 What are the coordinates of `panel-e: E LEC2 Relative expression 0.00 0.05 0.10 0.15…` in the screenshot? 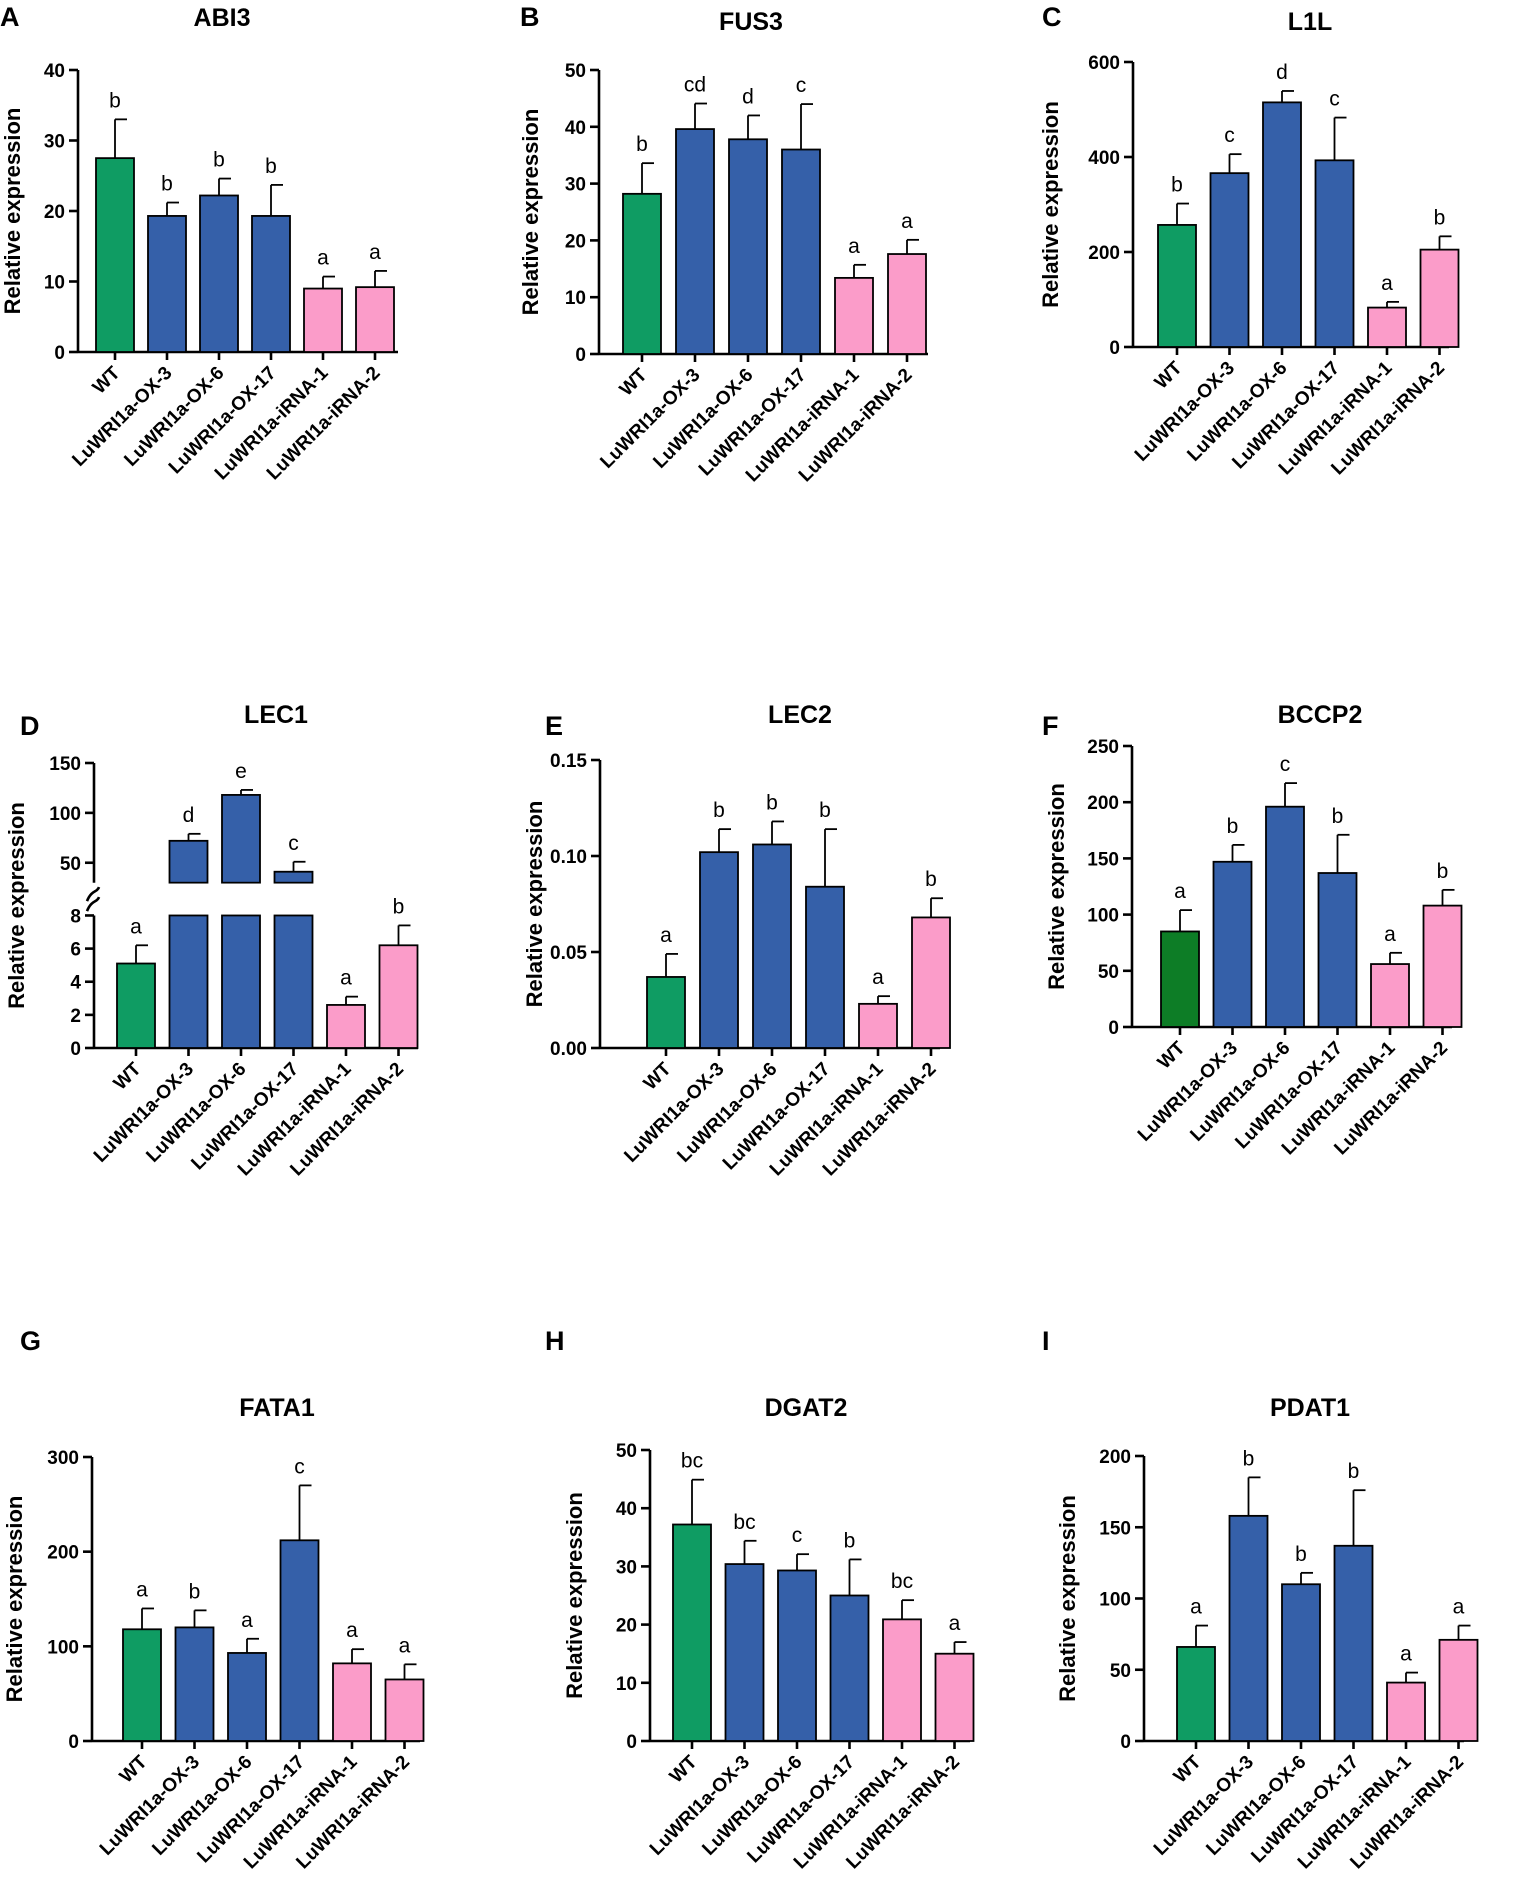 It's located at (736, 940).